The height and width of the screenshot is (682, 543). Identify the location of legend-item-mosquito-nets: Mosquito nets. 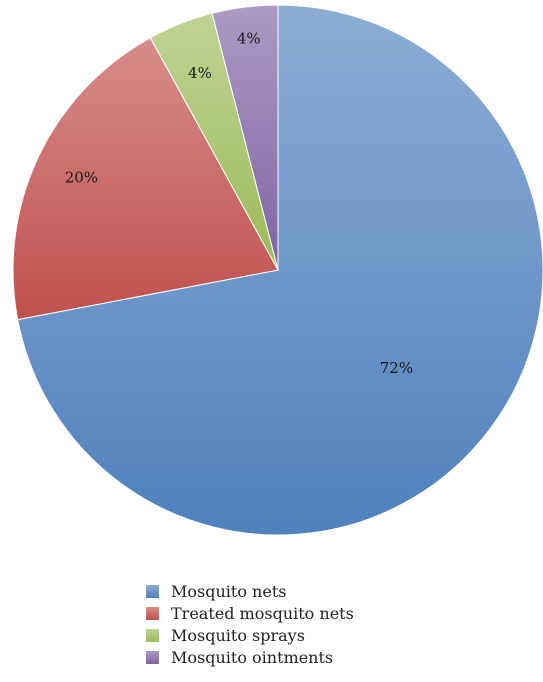
(250, 591).